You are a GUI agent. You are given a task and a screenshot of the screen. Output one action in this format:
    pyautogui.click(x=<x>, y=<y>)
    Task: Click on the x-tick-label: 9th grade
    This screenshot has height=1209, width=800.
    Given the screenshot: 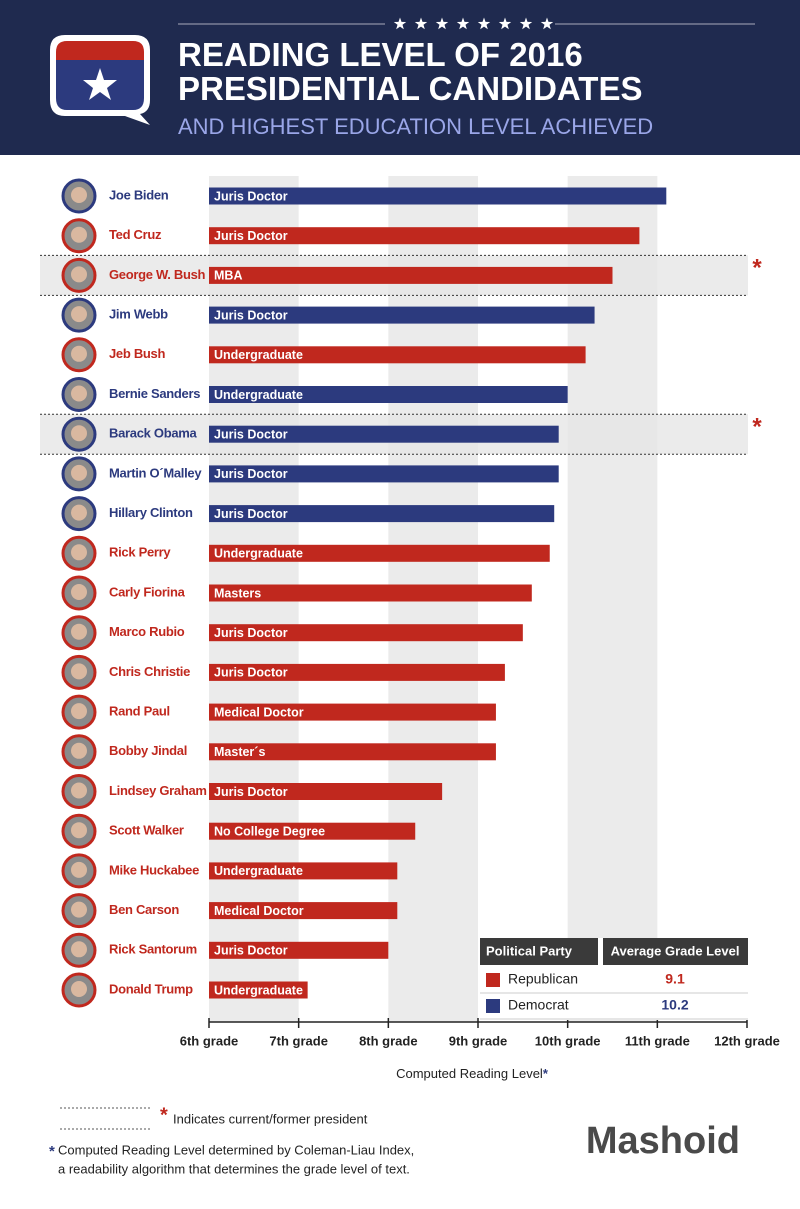 What is the action you would take?
    pyautogui.click(x=478, y=1040)
    